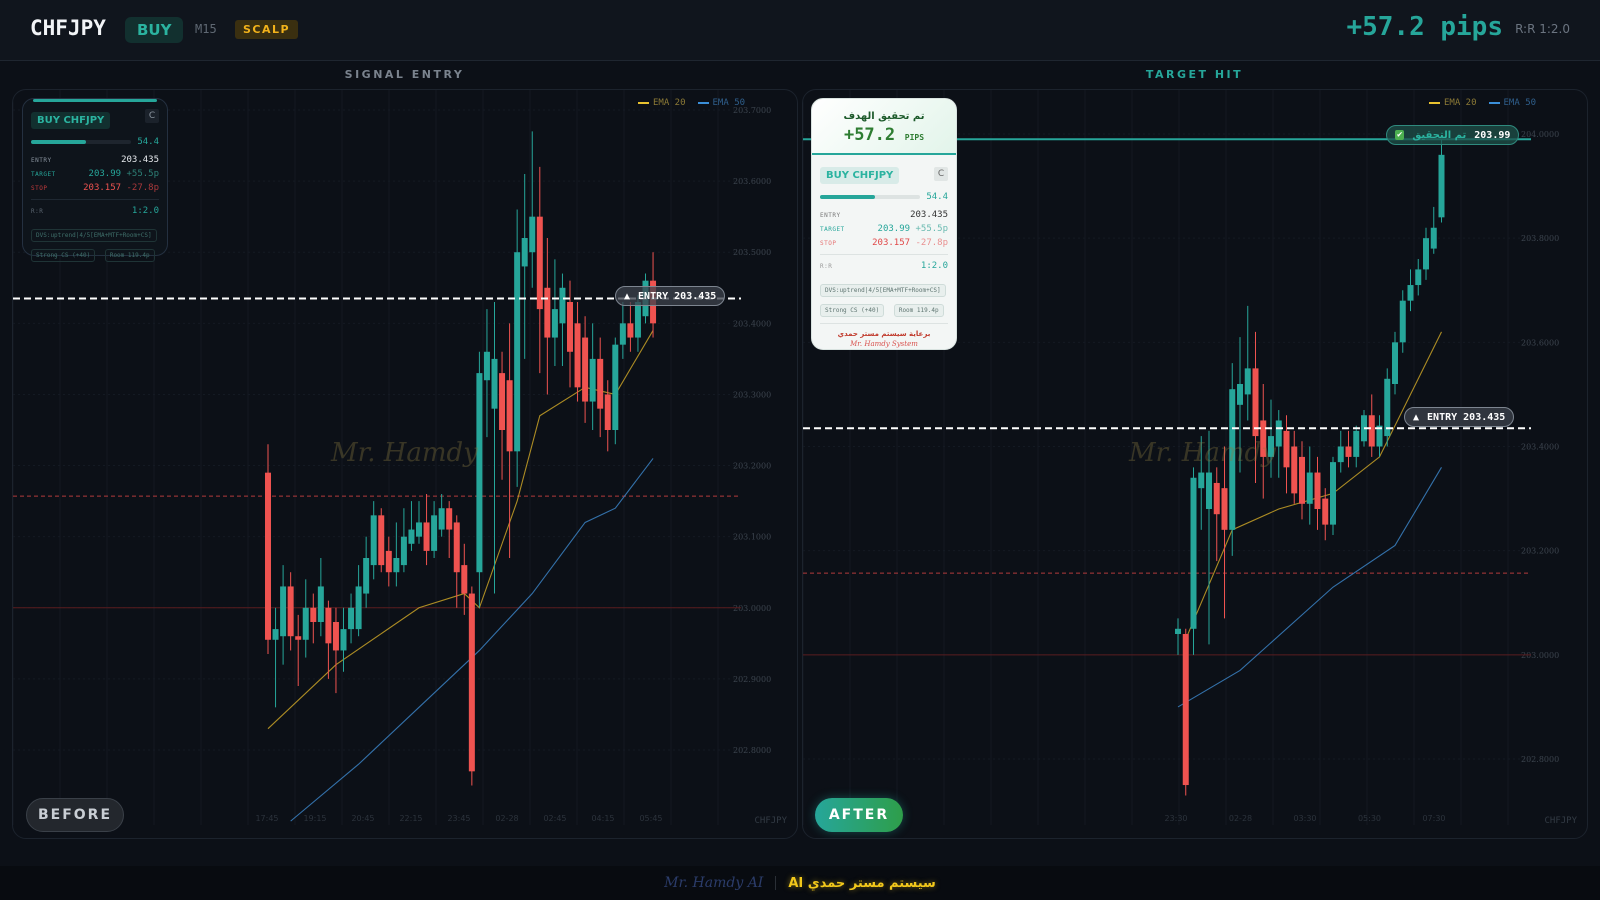 The height and width of the screenshot is (900, 1600). What do you see at coordinates (929, 215) in the screenshot?
I see `entry-value: 203.435` at bounding box center [929, 215].